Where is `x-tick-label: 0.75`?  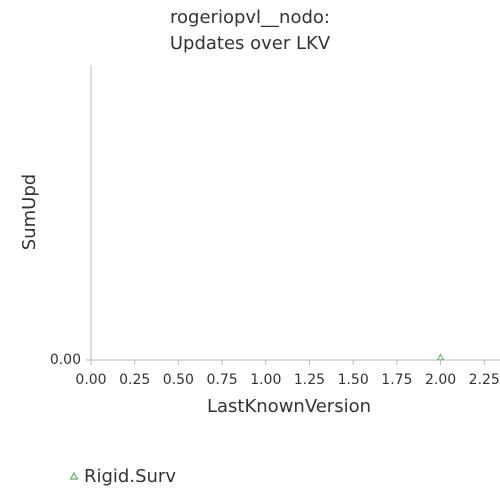 x-tick-label: 0.75 is located at coordinates (222, 380).